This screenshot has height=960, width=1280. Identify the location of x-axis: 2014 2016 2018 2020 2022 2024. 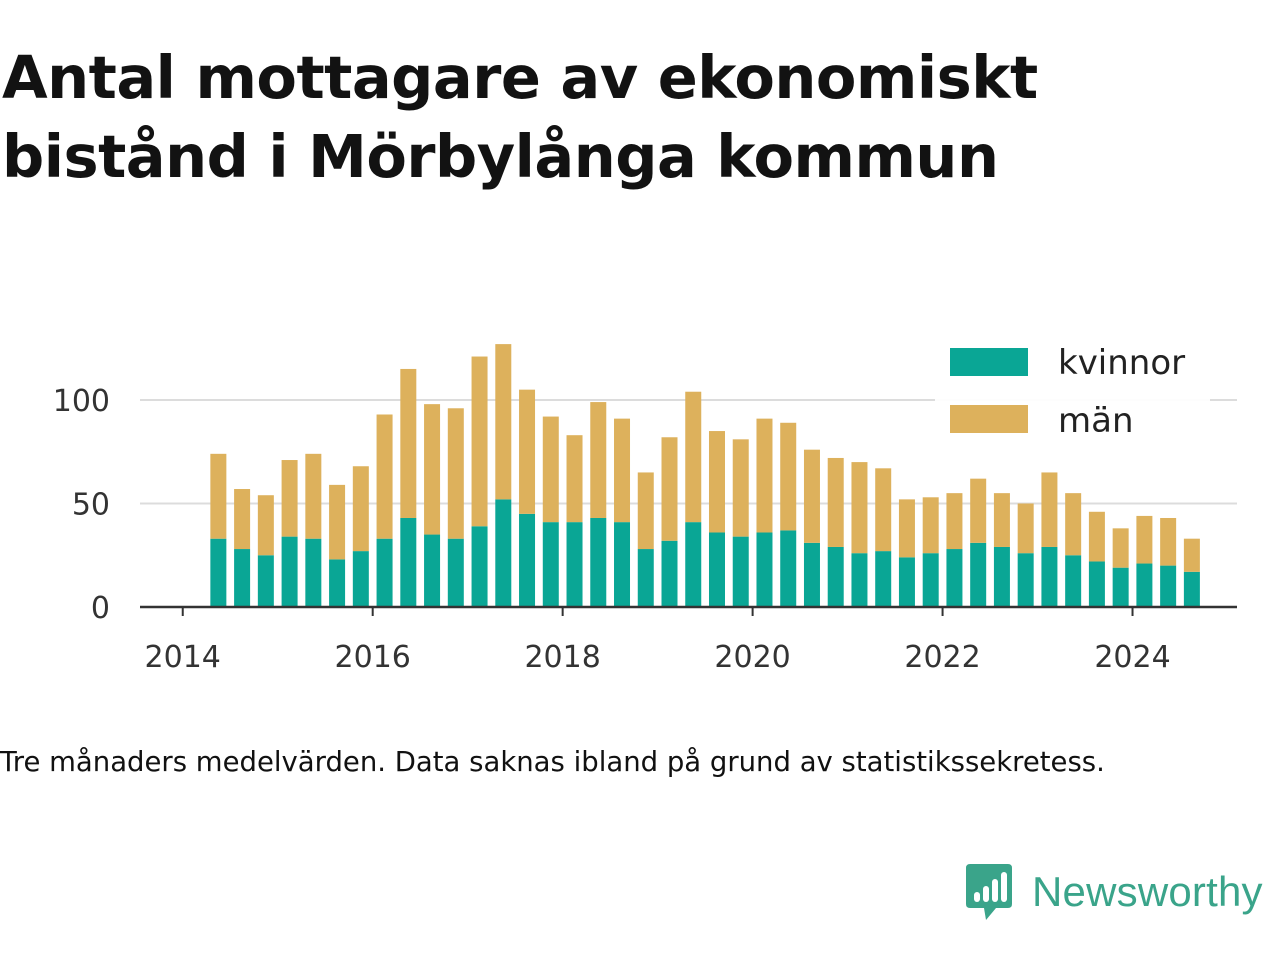
(688, 640).